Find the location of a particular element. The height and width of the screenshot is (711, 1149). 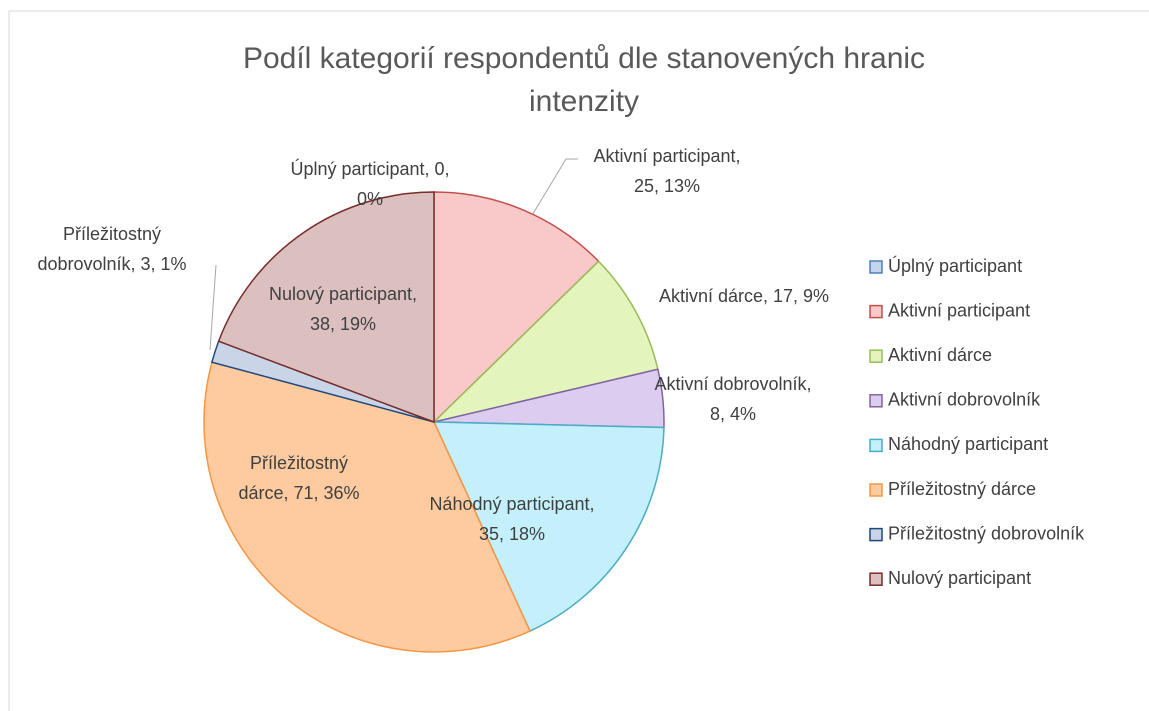

legend-label: Úplný participant is located at coordinates (955, 265).